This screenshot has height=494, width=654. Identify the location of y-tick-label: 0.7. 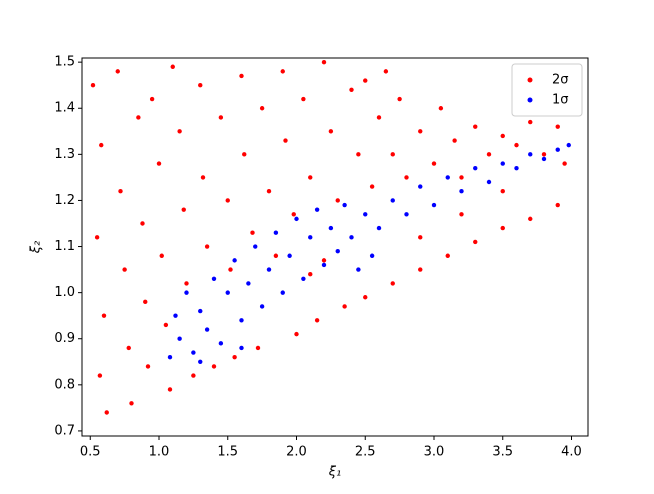
(64, 430).